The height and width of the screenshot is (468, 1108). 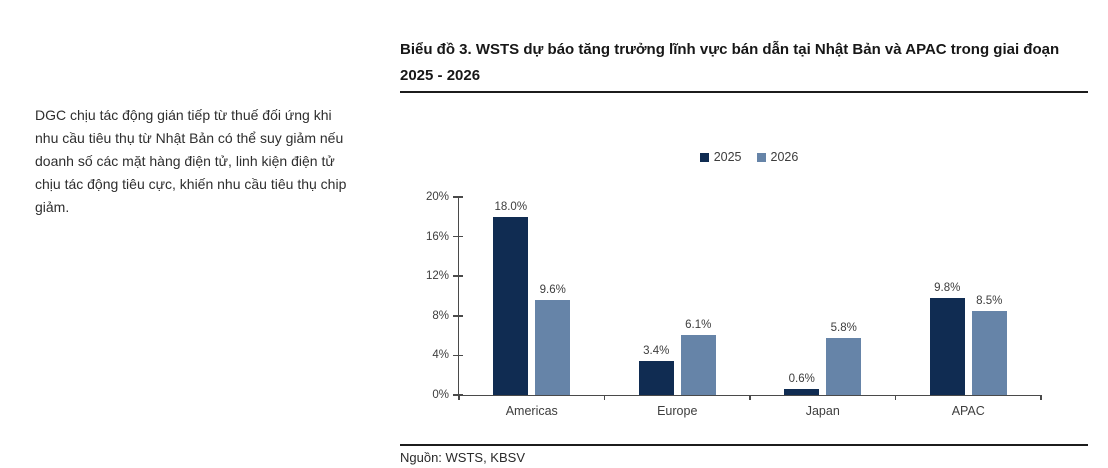 I want to click on chart-legend: 2025 2026, so click(x=749, y=157).